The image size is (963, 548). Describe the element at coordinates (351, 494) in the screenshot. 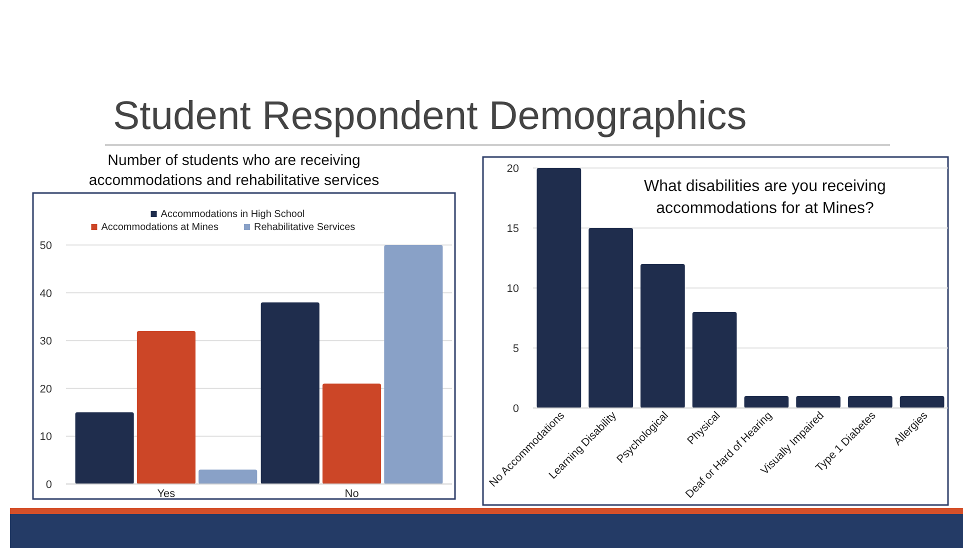

I see `x-tick-label: No` at that location.